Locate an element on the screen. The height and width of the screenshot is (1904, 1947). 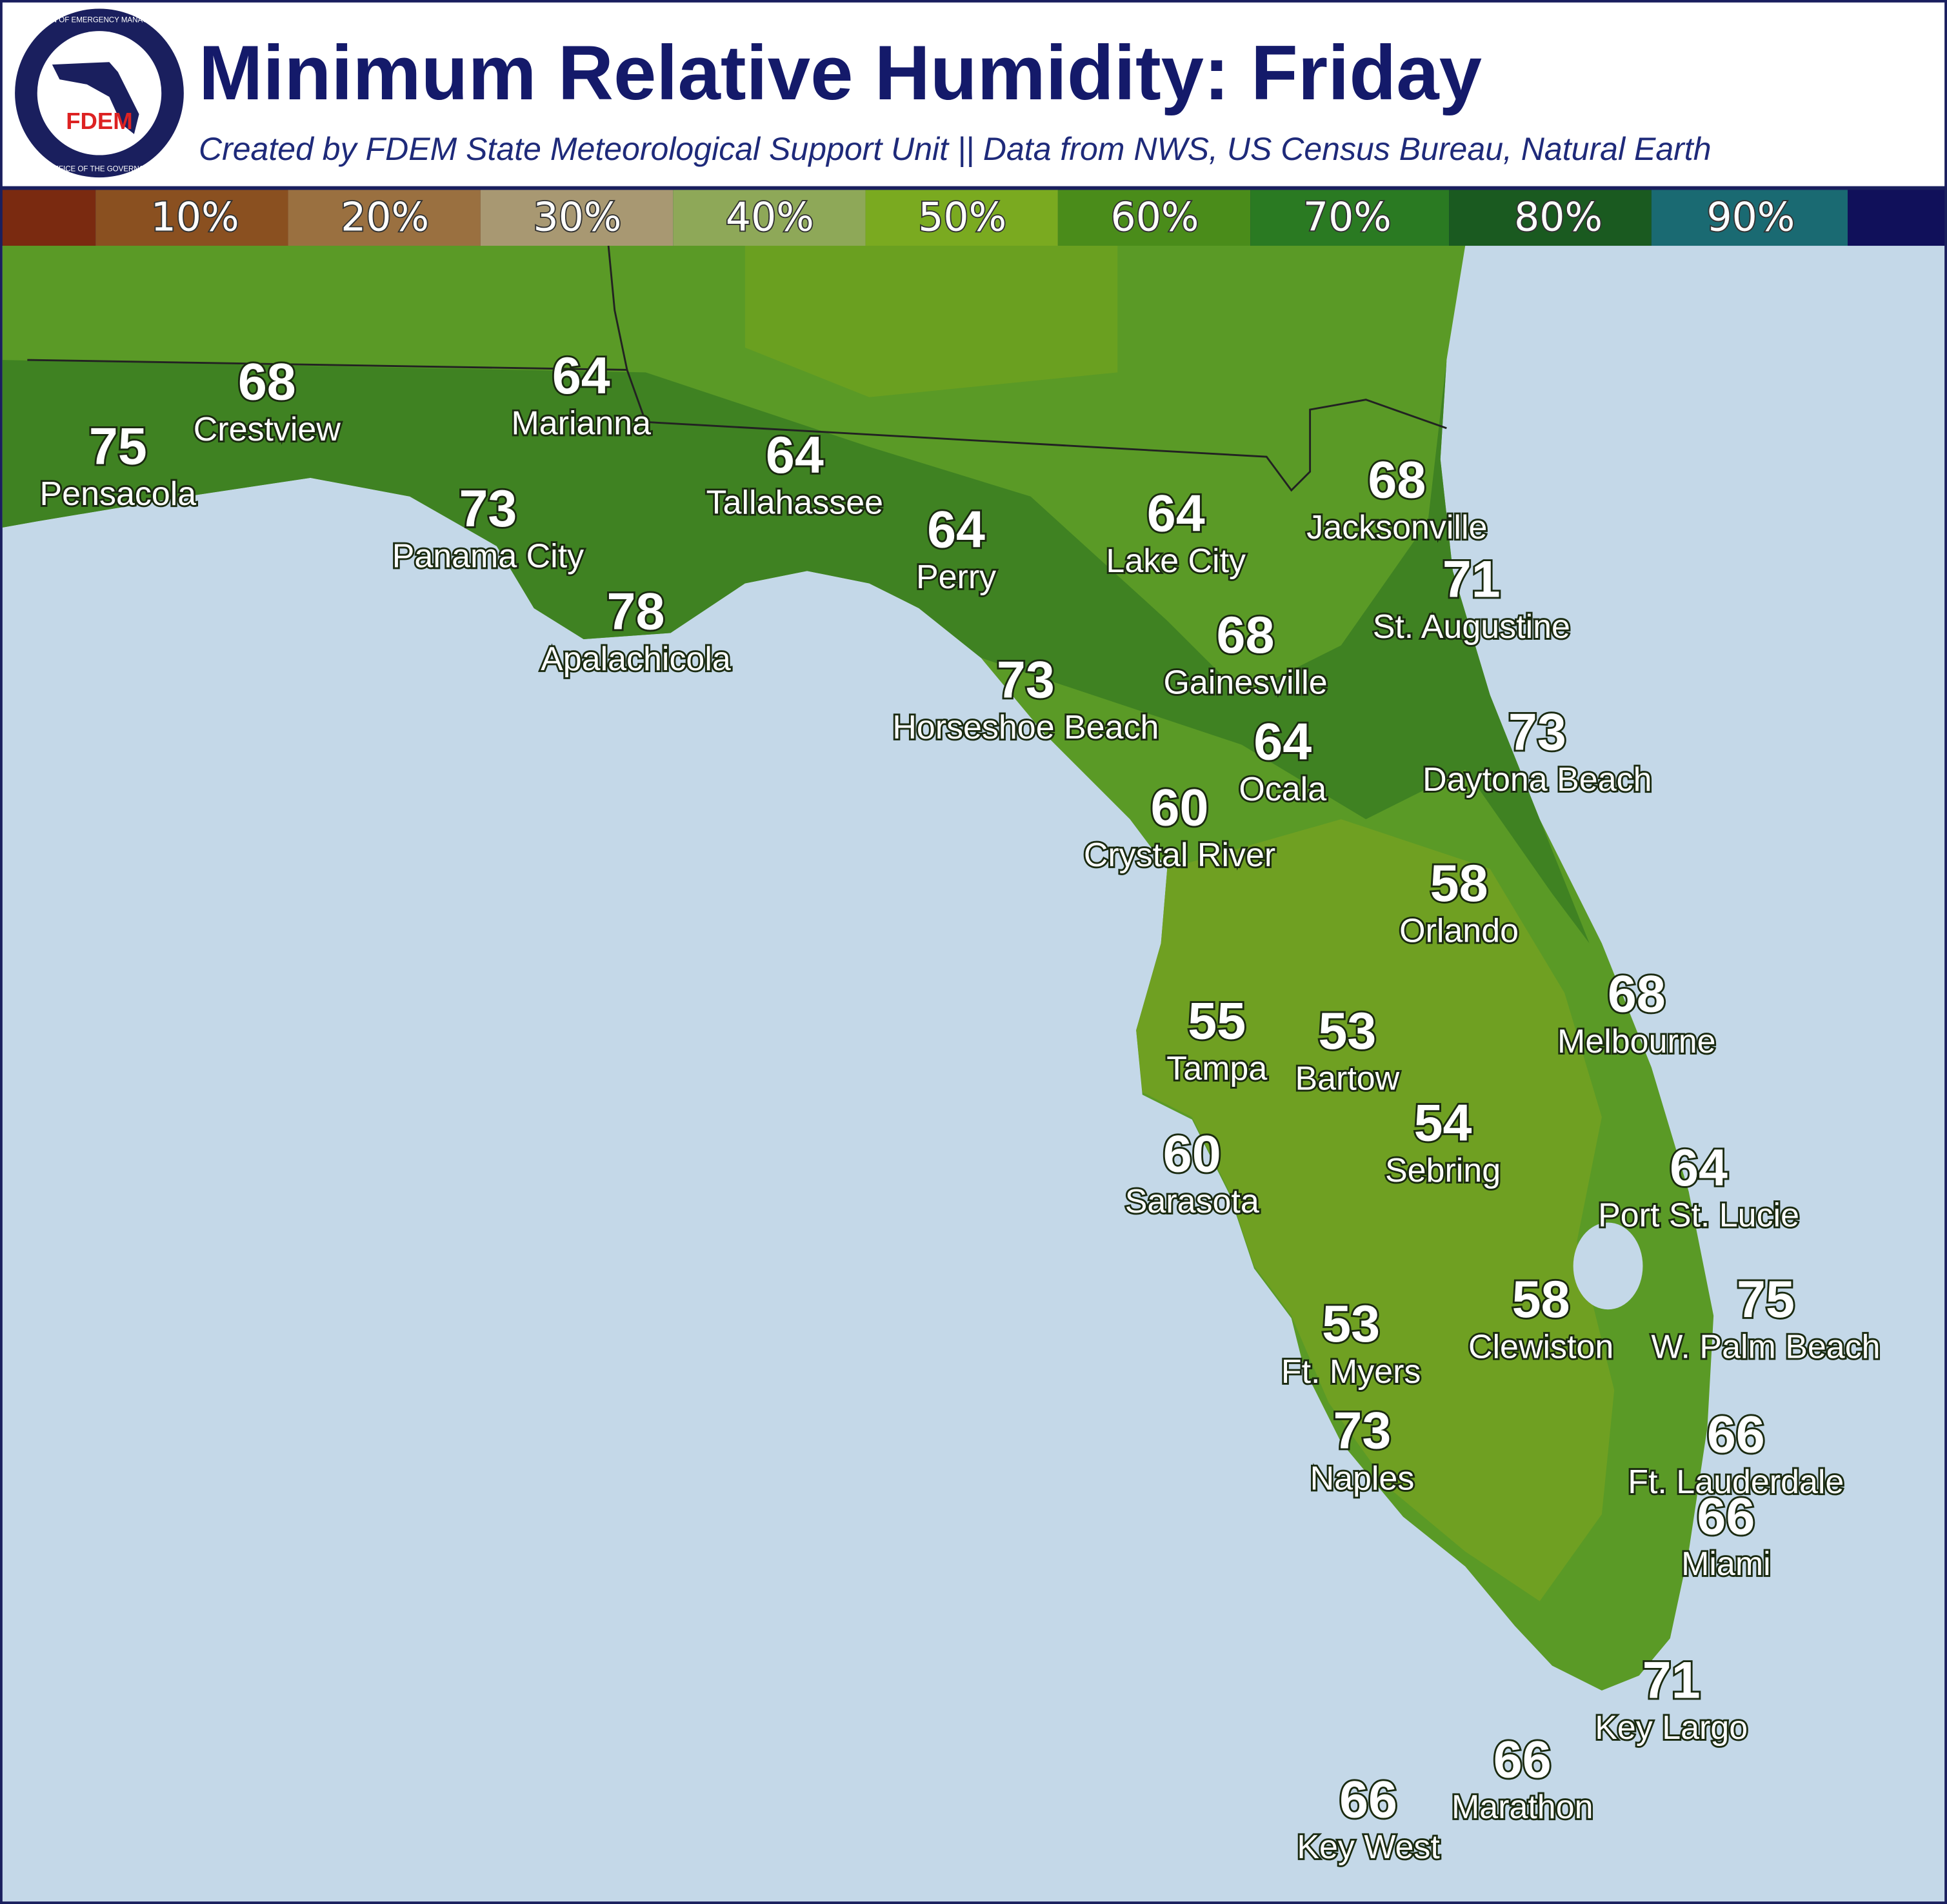
legend-bar is located at coordinates (973, 218).